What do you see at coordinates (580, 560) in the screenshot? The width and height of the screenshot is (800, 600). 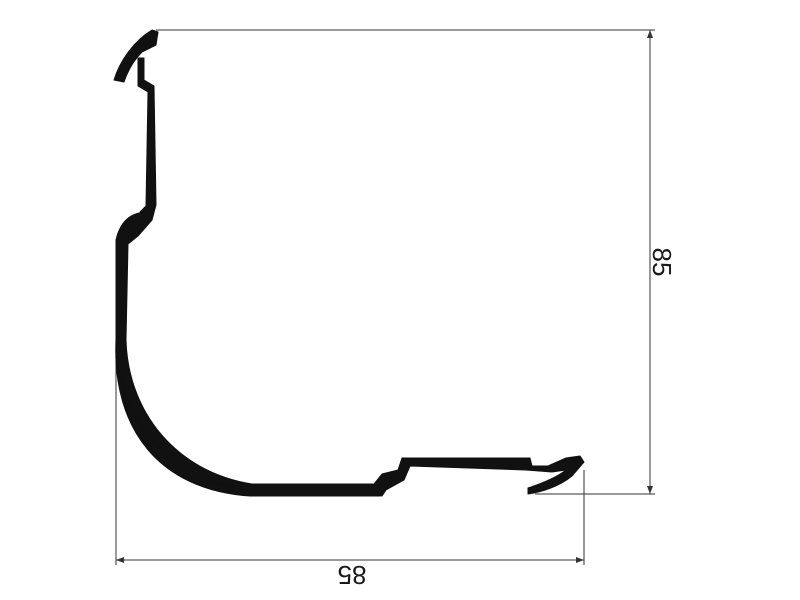 I see `arrow-right` at bounding box center [580, 560].